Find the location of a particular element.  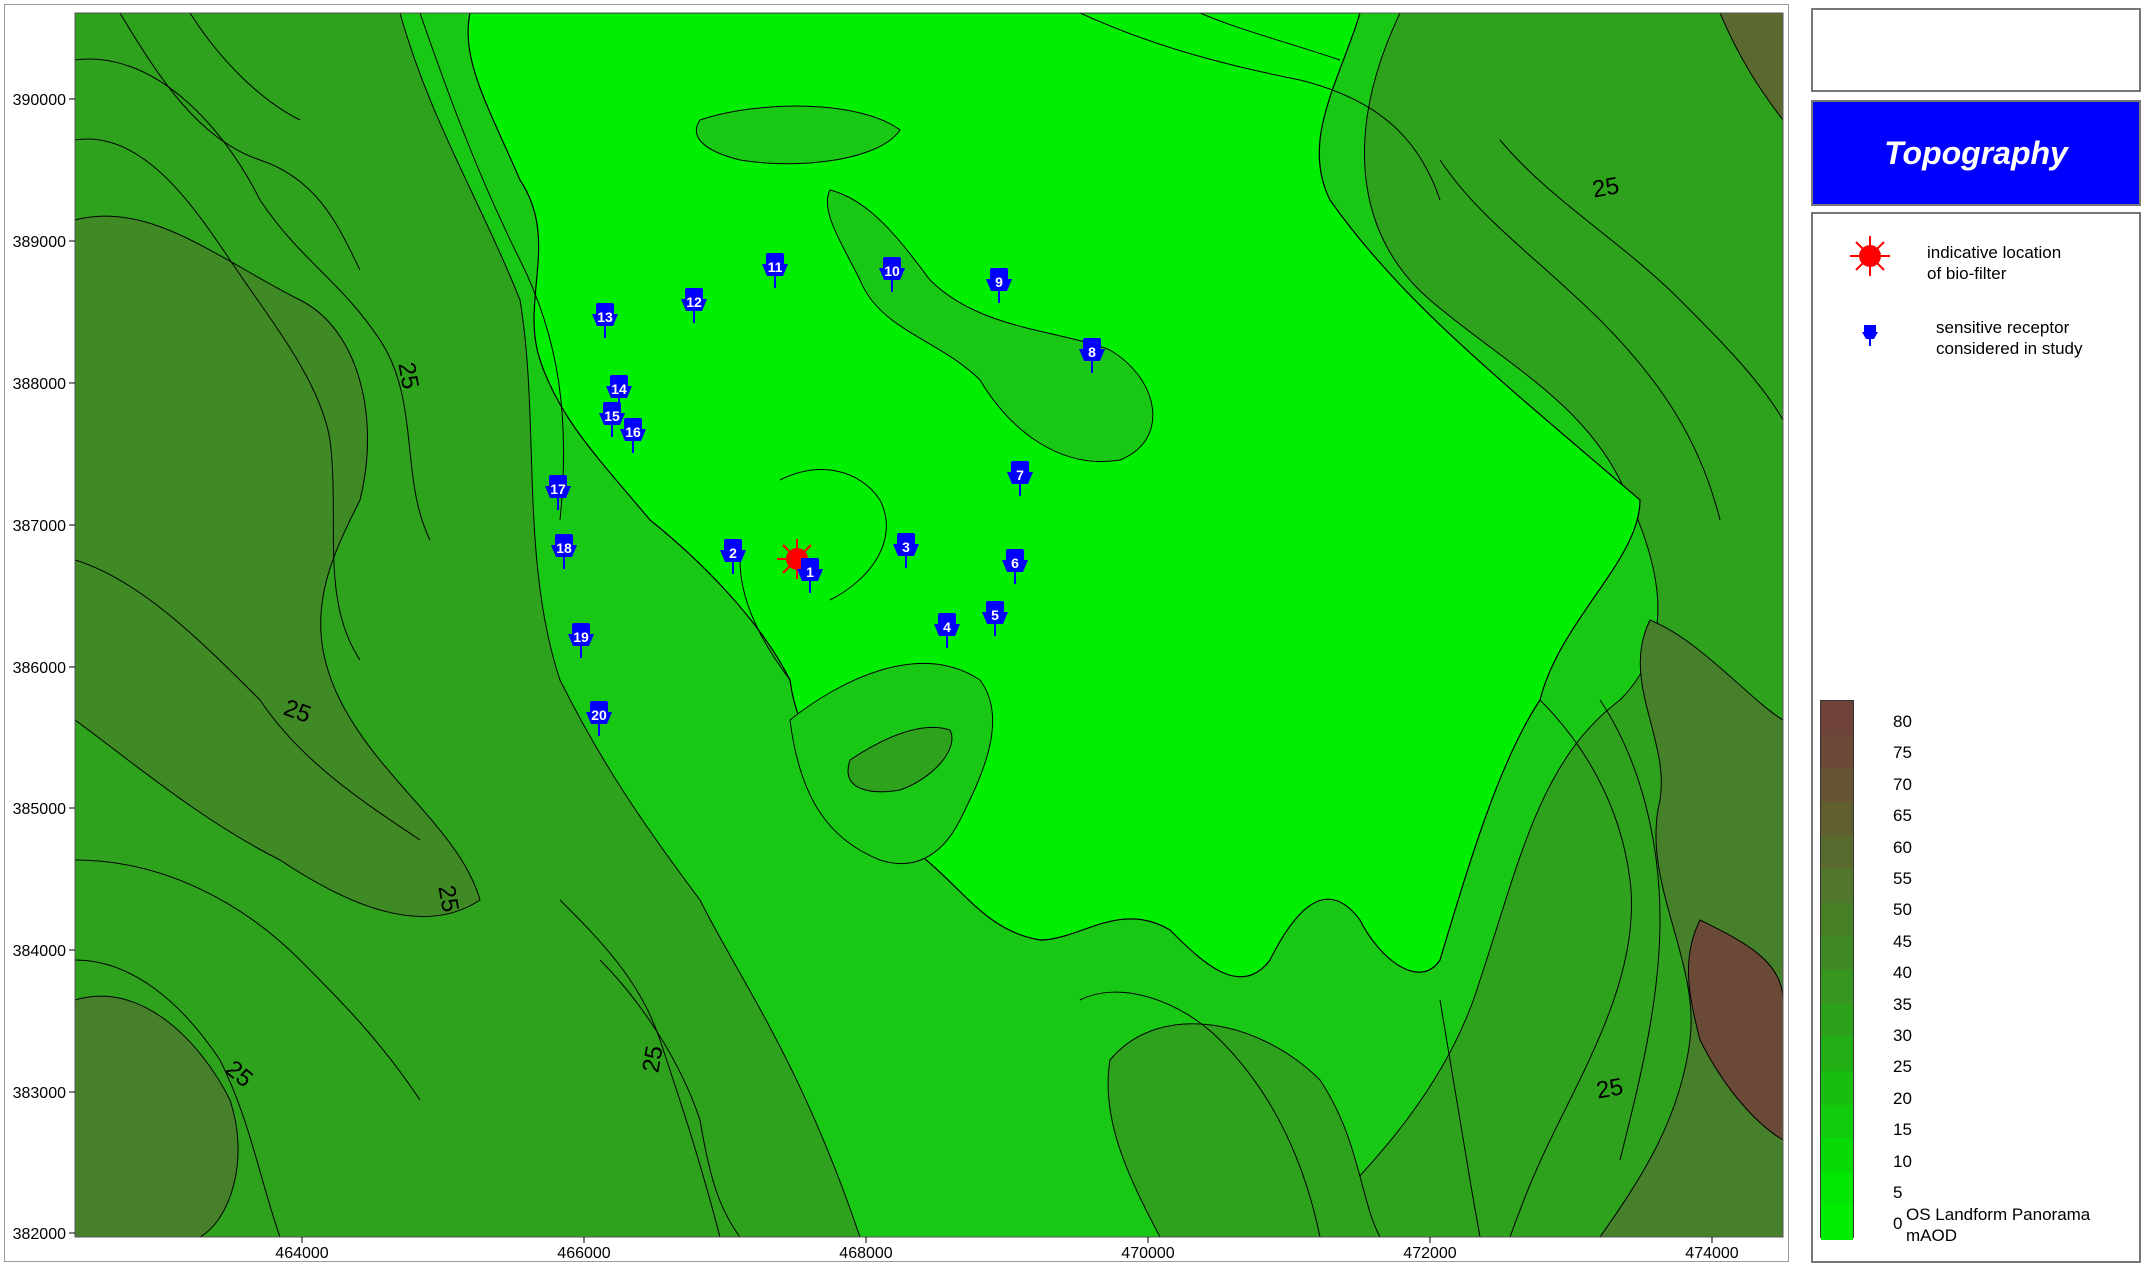

receptor-number: 17 is located at coordinates (558, 489).